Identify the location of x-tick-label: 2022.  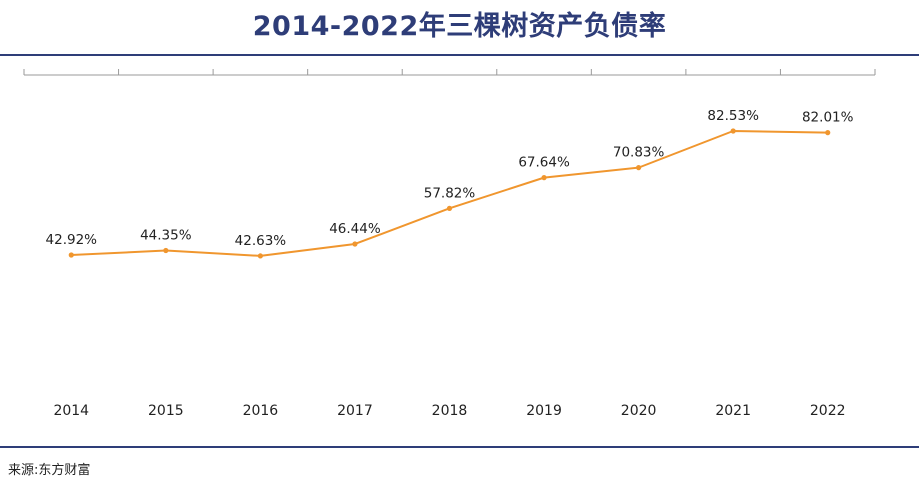
(828, 411).